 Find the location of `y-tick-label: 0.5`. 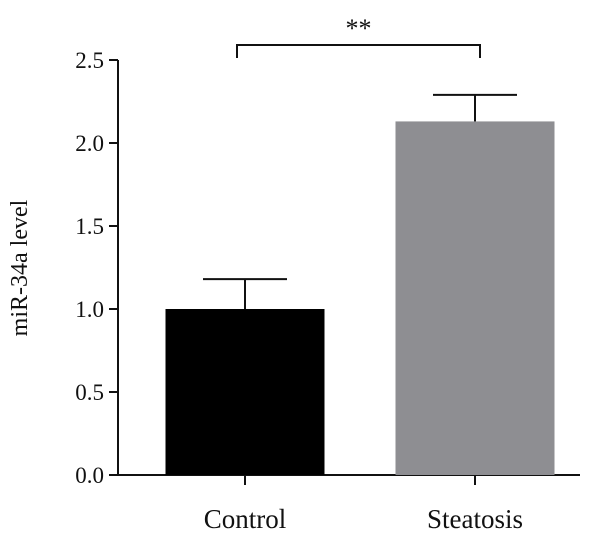

y-tick-label: 0.5 is located at coordinates (89, 392).